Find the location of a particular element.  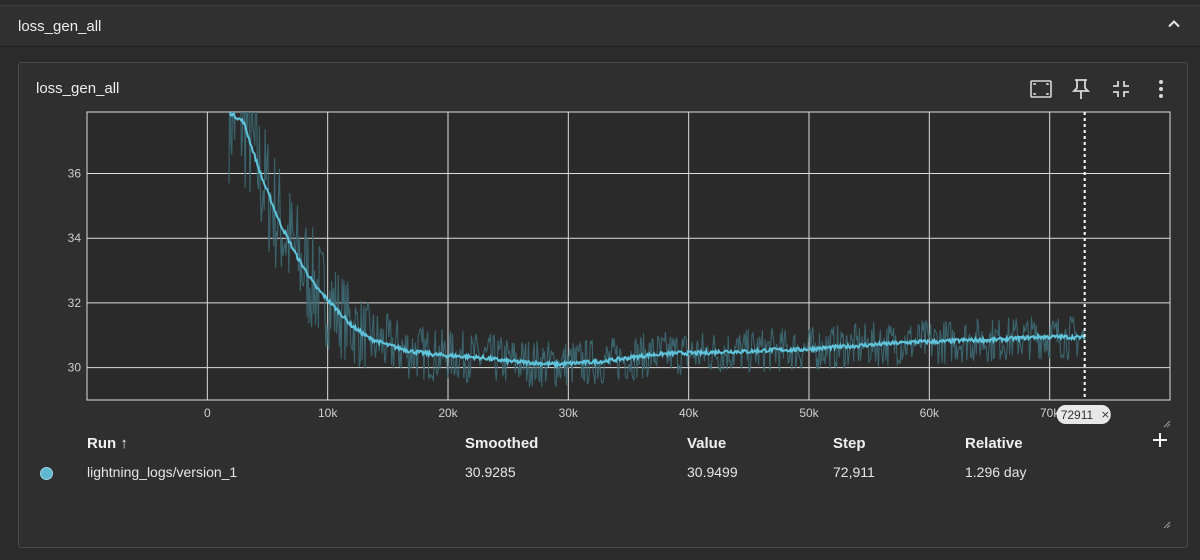

step-cursor-badge: 72911 × is located at coordinates (1083, 414).